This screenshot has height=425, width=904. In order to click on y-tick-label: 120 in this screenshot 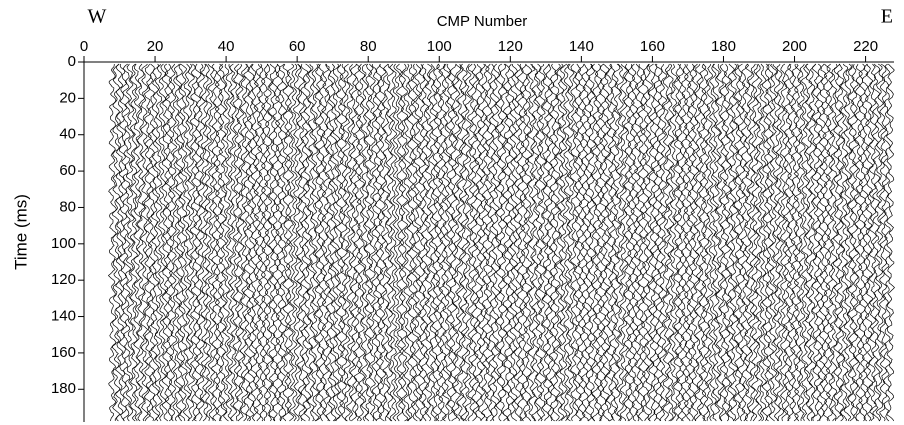, I will do `click(63, 279)`.